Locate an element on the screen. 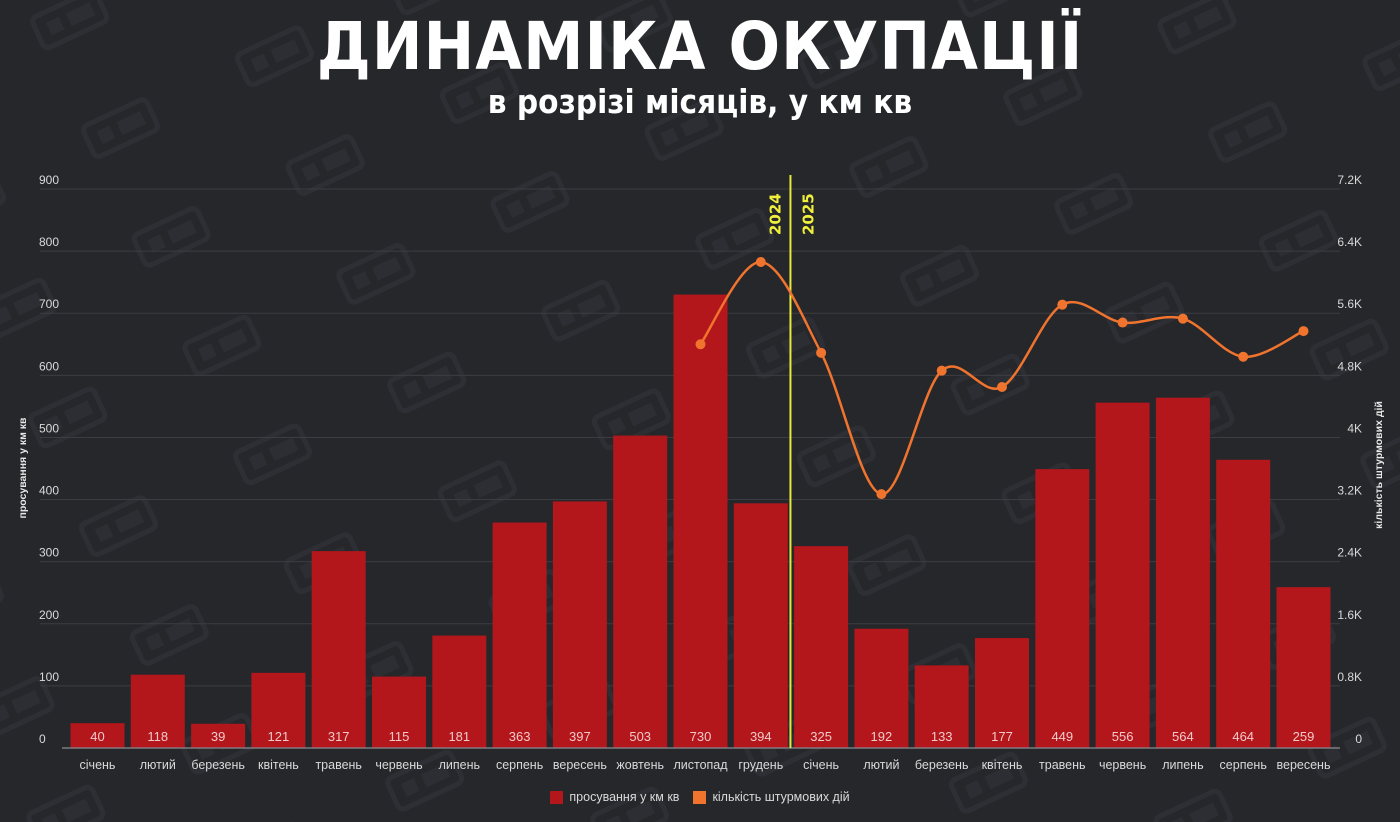 The height and width of the screenshot is (822, 1400). left-axis-title: просування у км кв is located at coordinates (23, 468).